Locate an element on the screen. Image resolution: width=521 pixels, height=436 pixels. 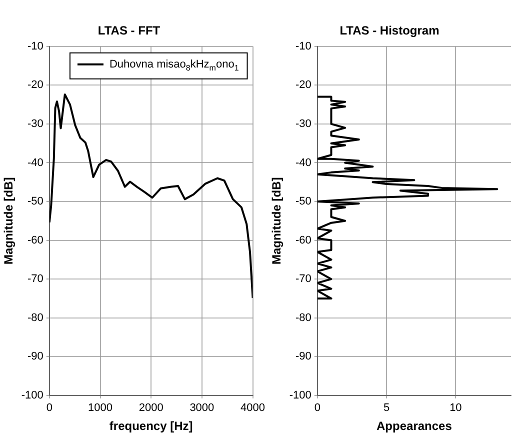
x-tick-label: 3000 is located at coordinates (202, 408).